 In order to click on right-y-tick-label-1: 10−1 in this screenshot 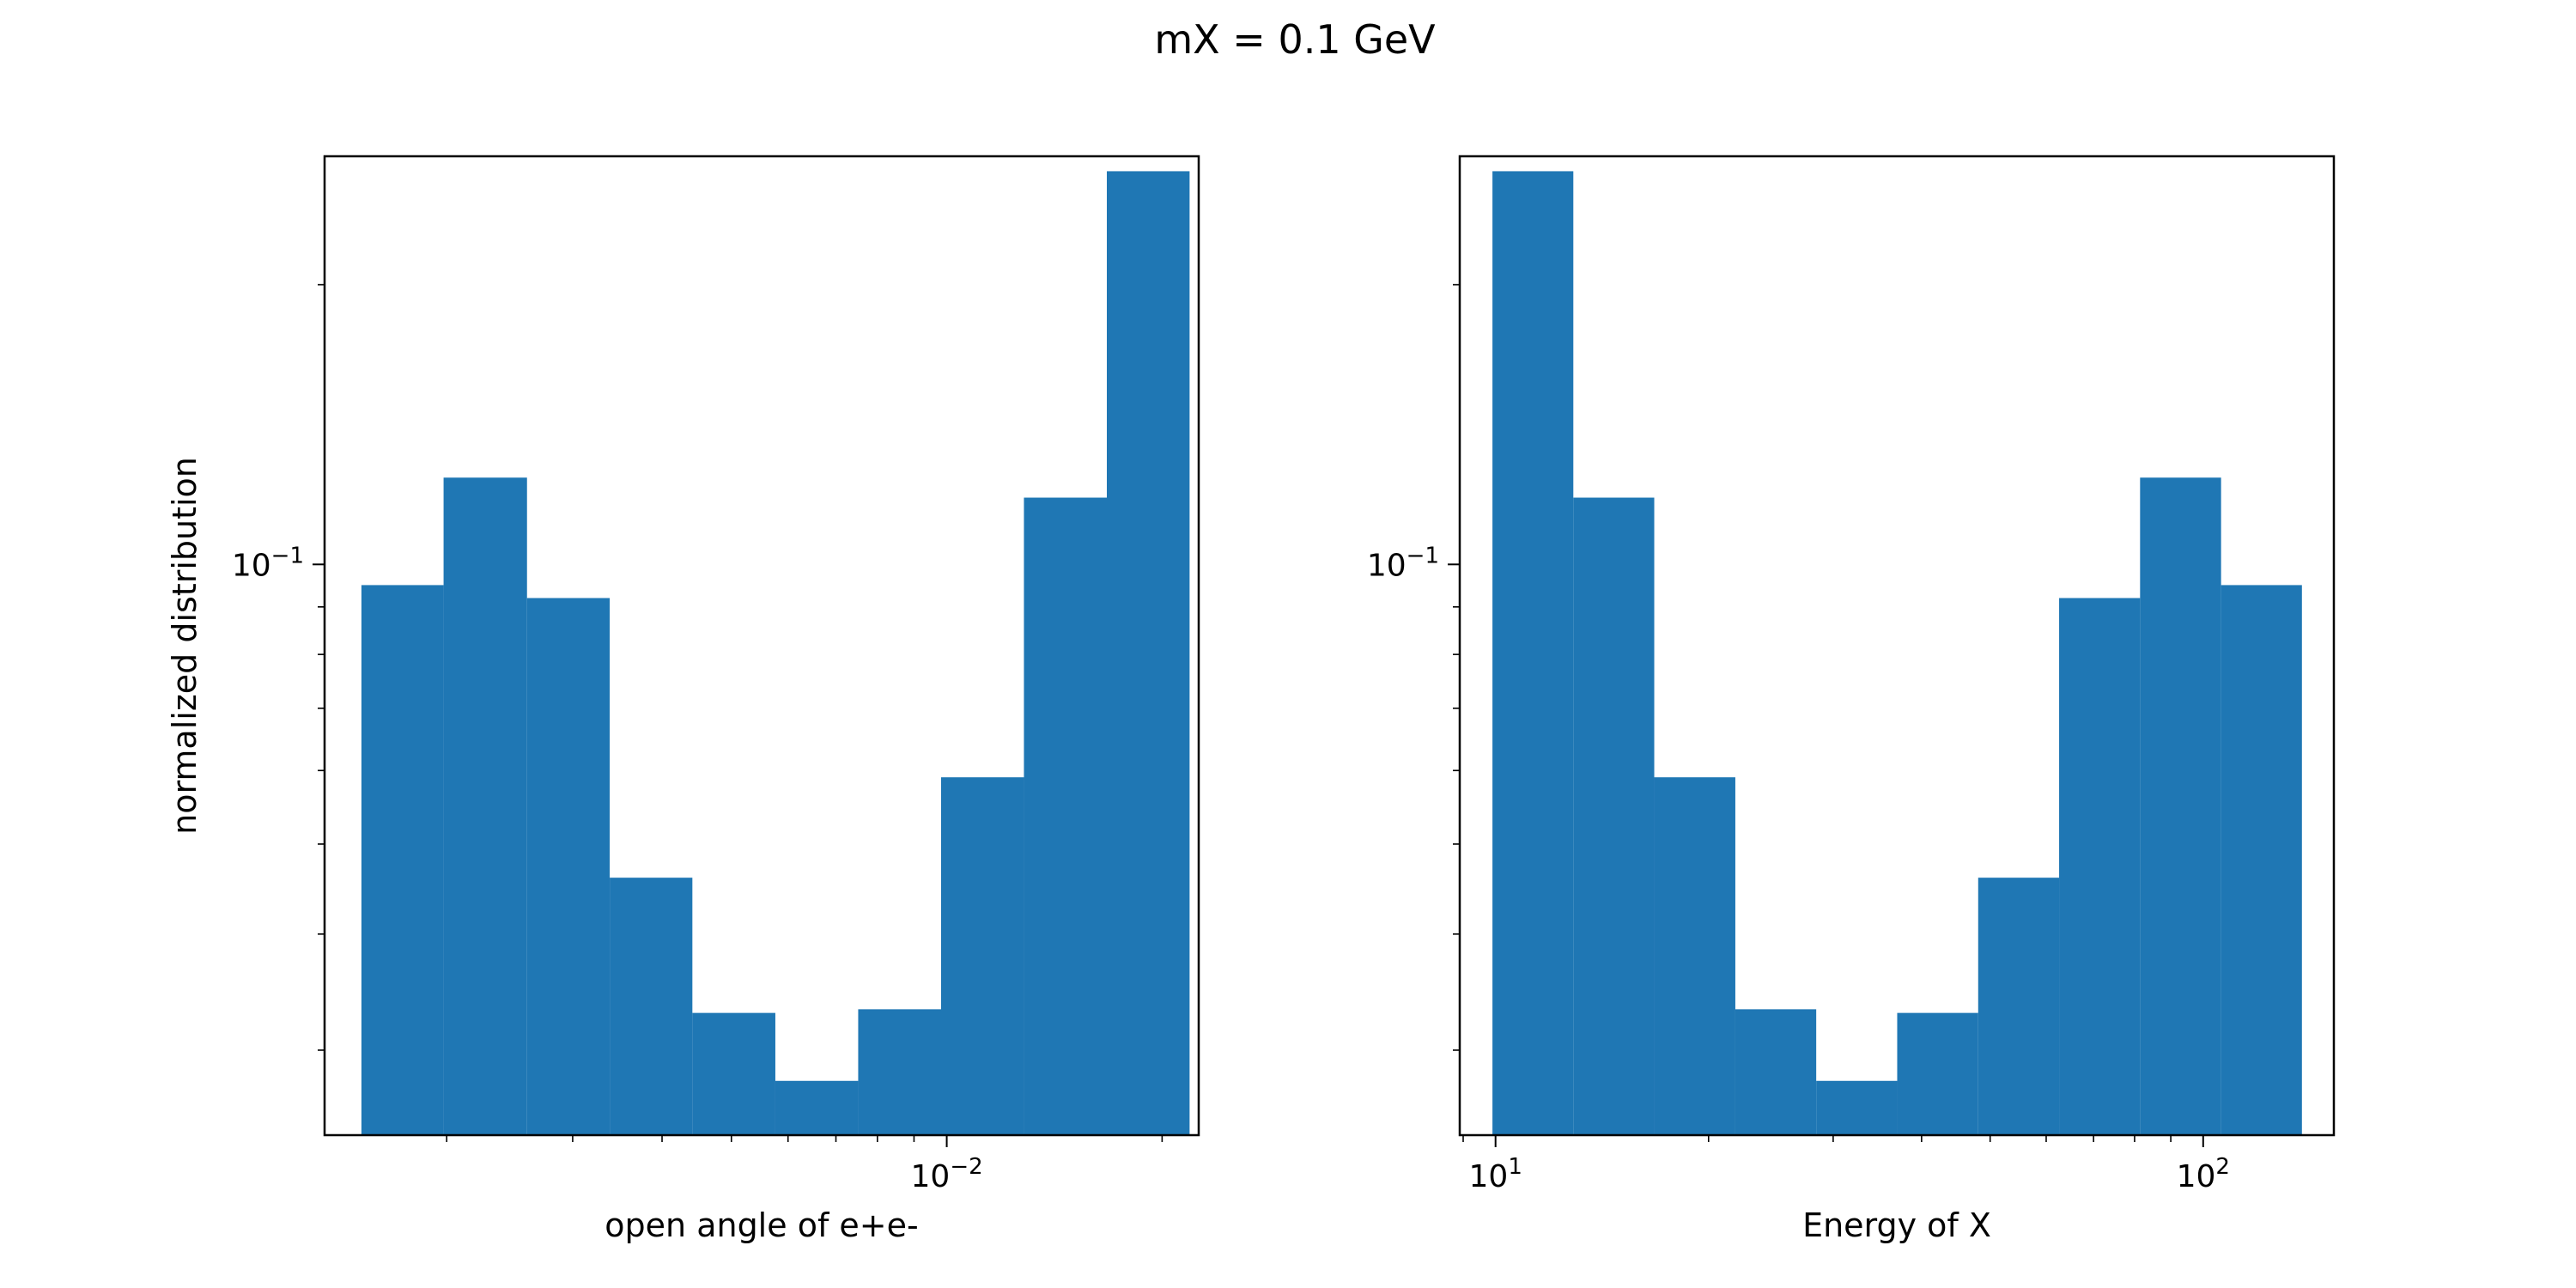, I will do `click(1403, 563)`.